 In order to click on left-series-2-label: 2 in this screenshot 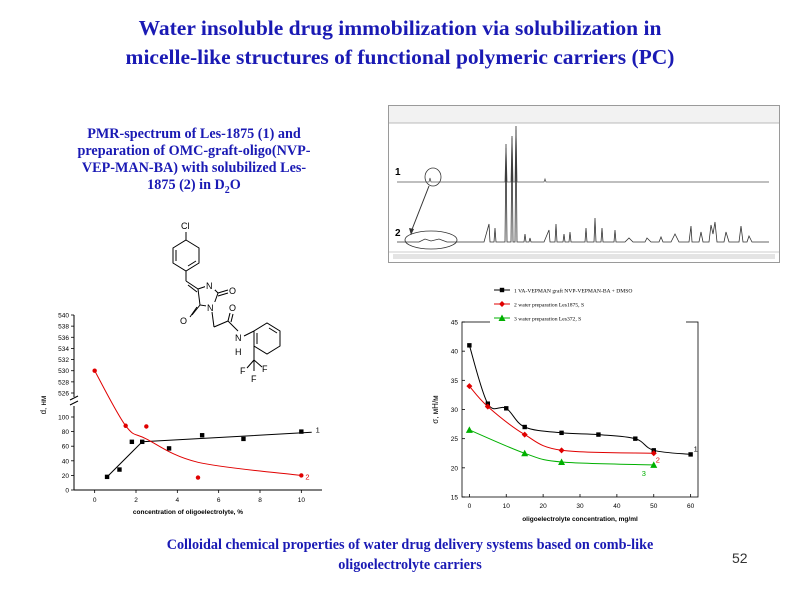, I will do `click(307, 476)`.